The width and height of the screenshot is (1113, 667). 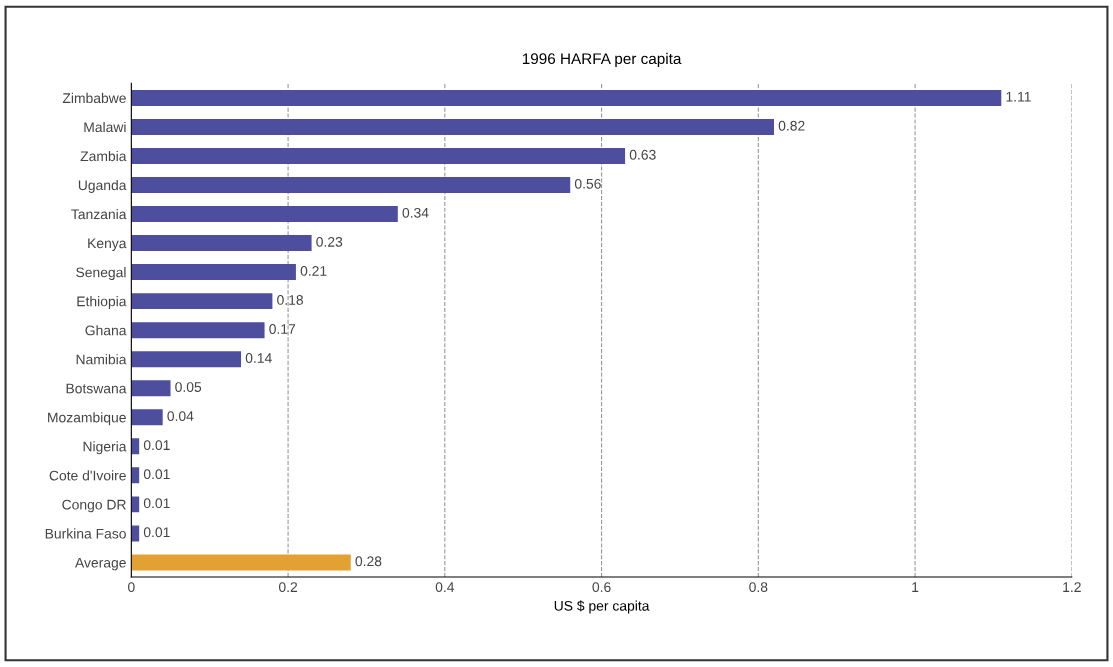 I want to click on data-label: 0.82, so click(x=791, y=125).